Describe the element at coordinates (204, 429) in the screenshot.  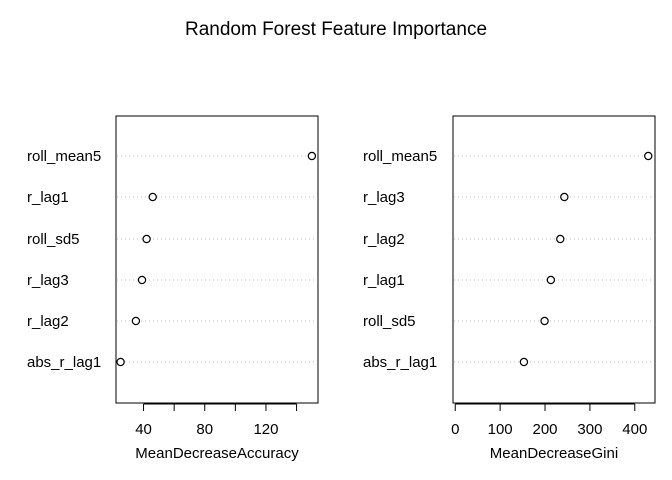
I see `x-tick-label: 80` at that location.